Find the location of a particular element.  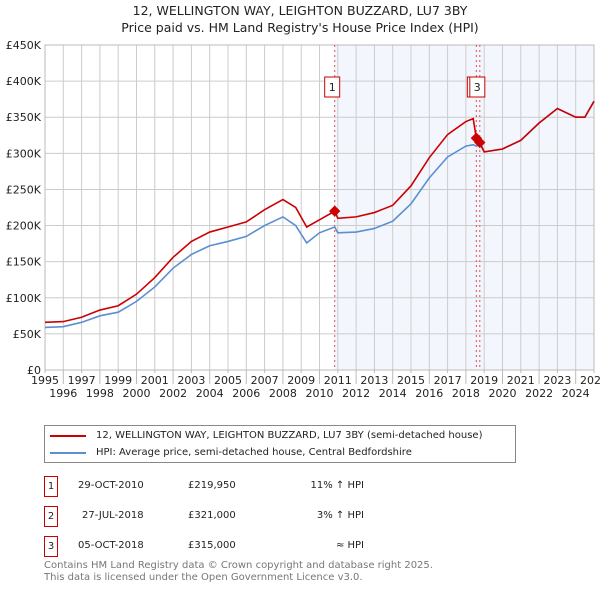

x-tick-label: 2007 is located at coordinates (265, 380).